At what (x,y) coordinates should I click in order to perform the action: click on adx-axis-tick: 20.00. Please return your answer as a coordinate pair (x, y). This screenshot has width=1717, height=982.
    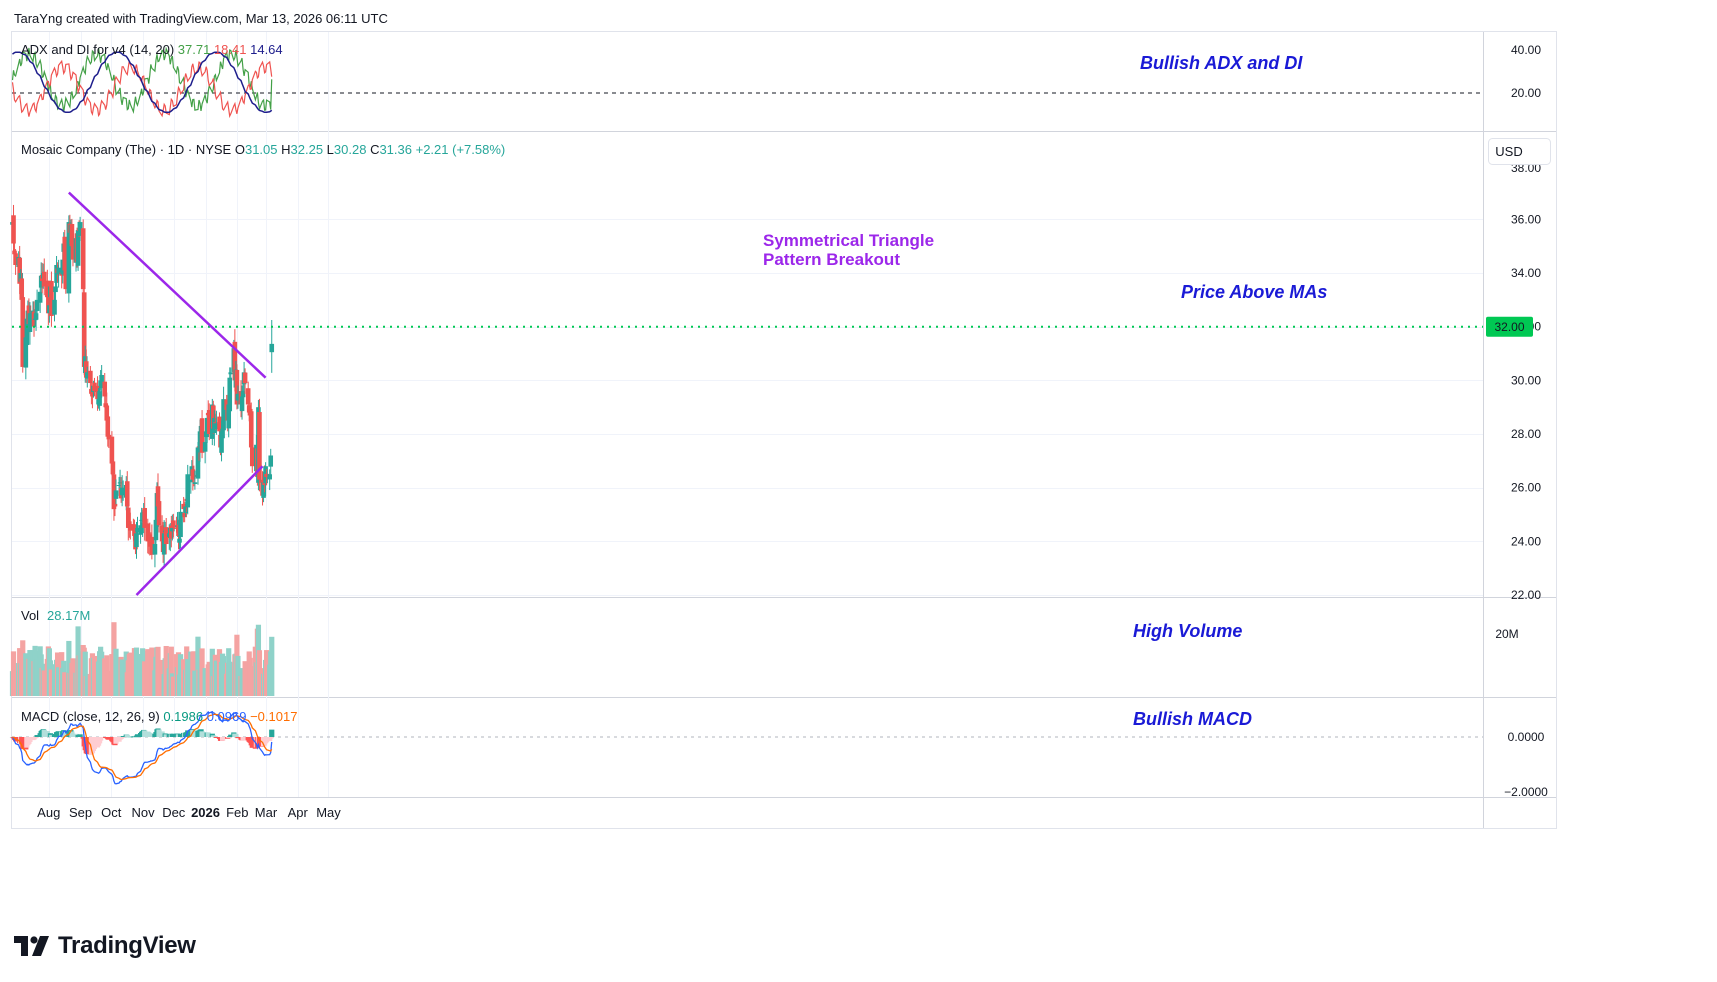
    Looking at the image, I should click on (1526, 93).